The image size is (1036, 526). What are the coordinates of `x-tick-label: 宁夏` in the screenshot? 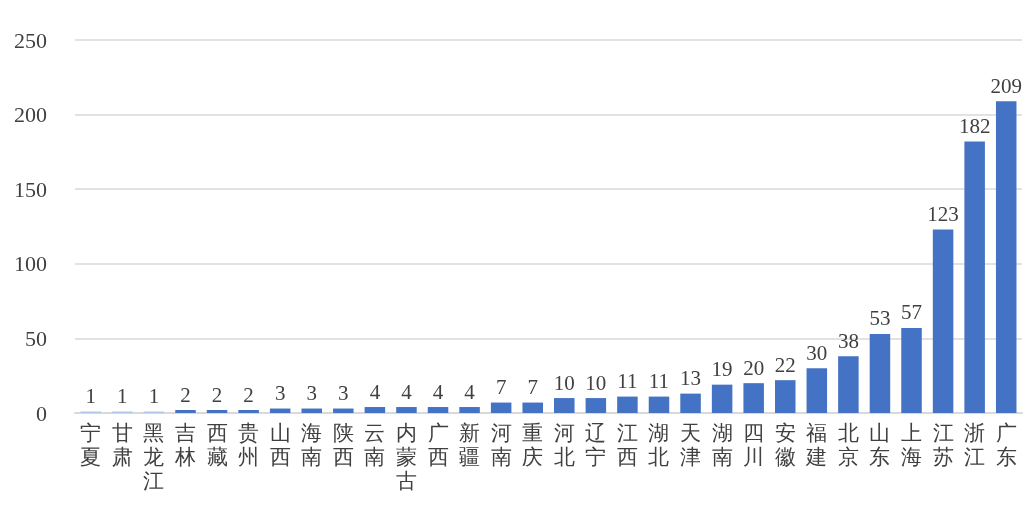 It's located at (91, 445).